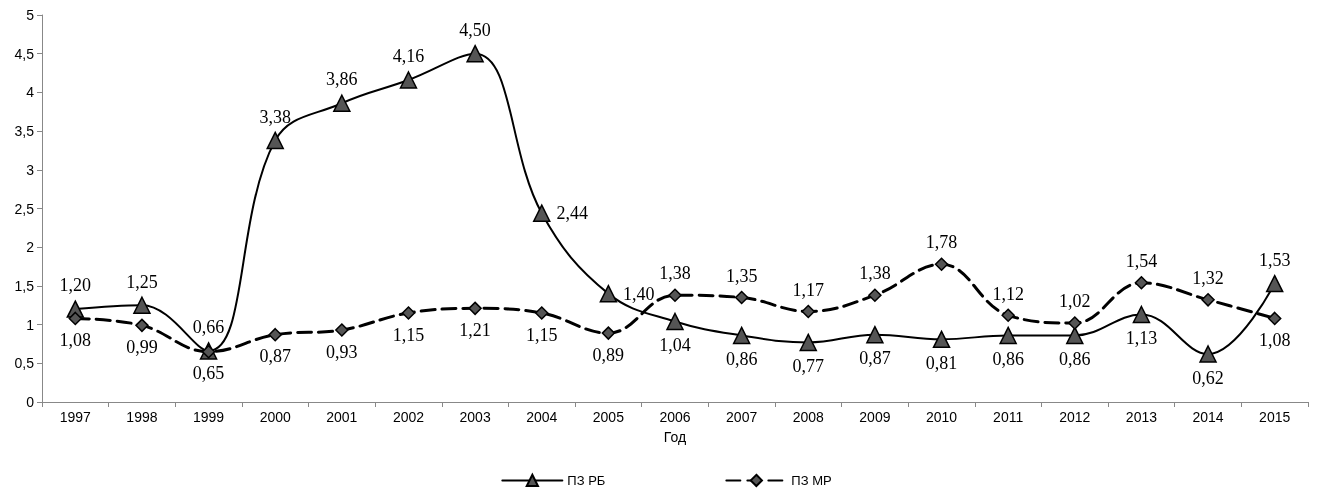  I want to click on y-tick-label: 5, so click(30, 15).